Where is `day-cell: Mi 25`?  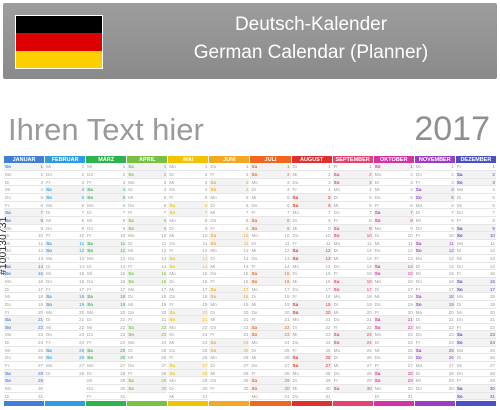 day-cell: Mi 25 is located at coordinates (24, 350).